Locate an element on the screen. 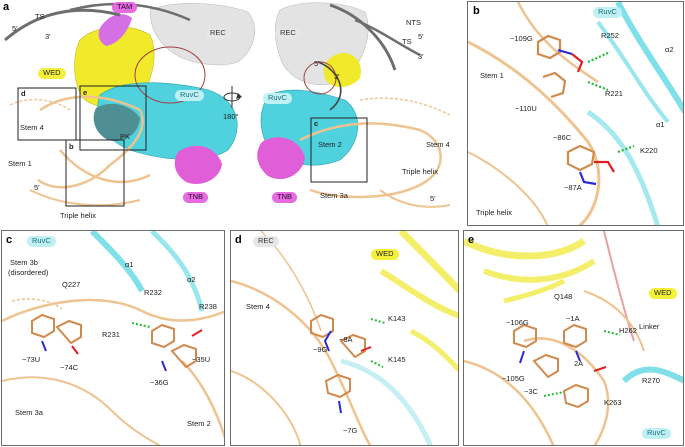  stem4-label-right: Stem 4 is located at coordinates (438, 144).